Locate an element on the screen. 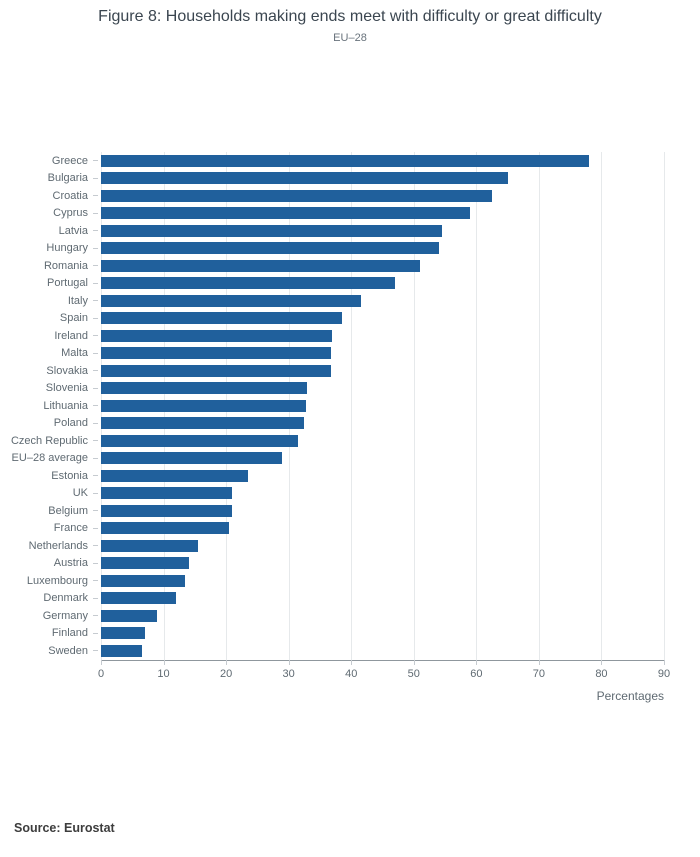 This screenshot has height=857, width=700. x-tick-label: 80 is located at coordinates (601, 674).